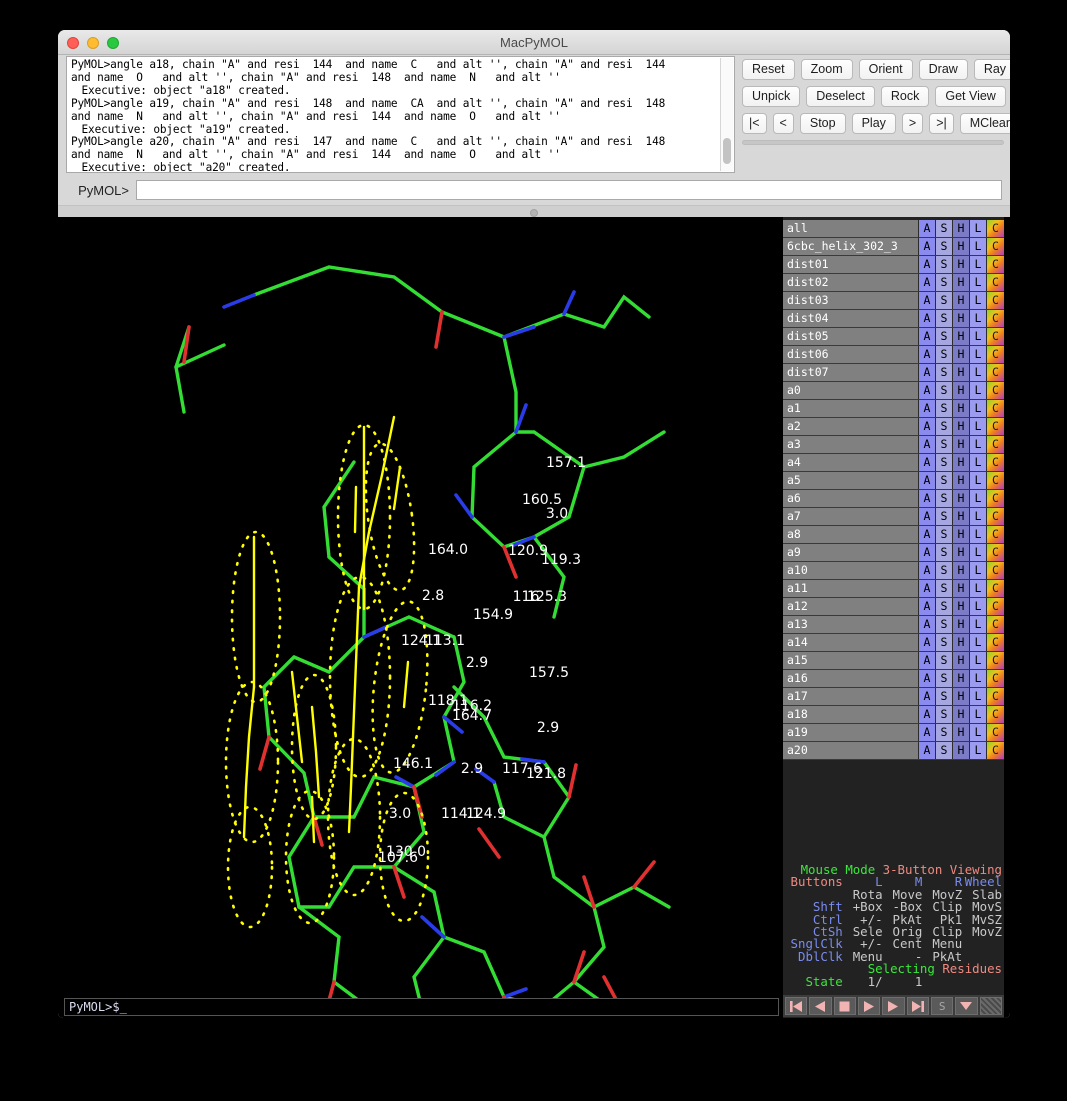 The height and width of the screenshot is (1101, 1067). What do you see at coordinates (917, 1006) in the screenshot?
I see `skip-end-button` at bounding box center [917, 1006].